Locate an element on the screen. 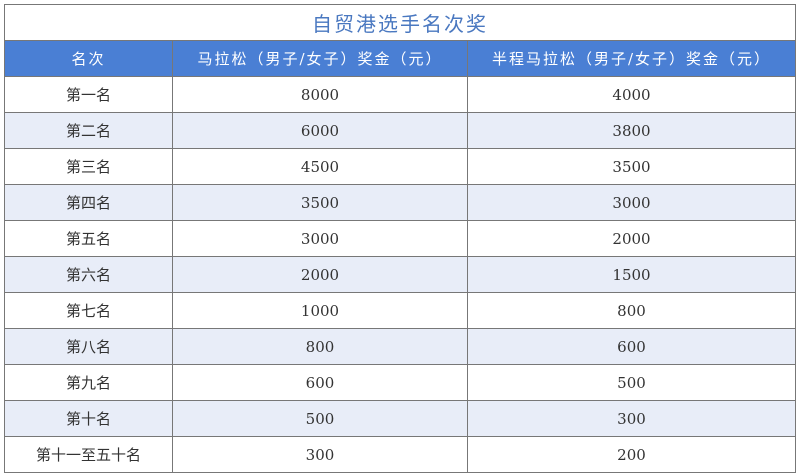 The width and height of the screenshot is (800, 473). table-row: 第四名 3500 3000 is located at coordinates (400, 202).